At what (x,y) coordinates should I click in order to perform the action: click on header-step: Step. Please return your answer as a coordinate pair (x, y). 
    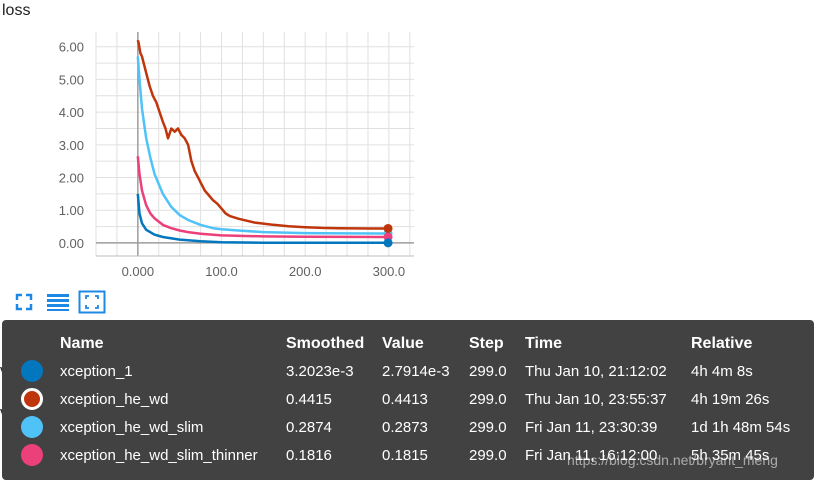
    Looking at the image, I should click on (486, 343).